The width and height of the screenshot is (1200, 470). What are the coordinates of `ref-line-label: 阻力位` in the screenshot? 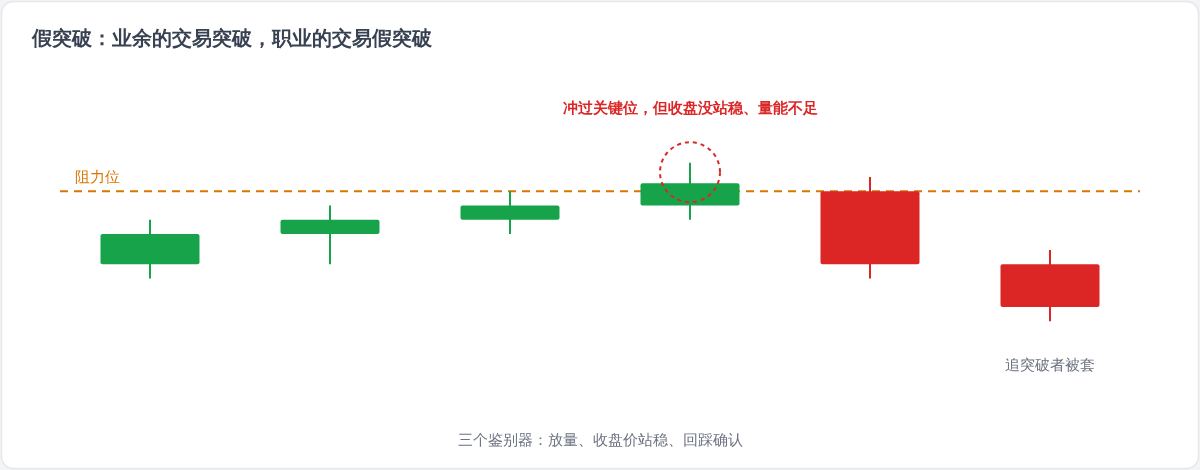 It's located at (97, 177).